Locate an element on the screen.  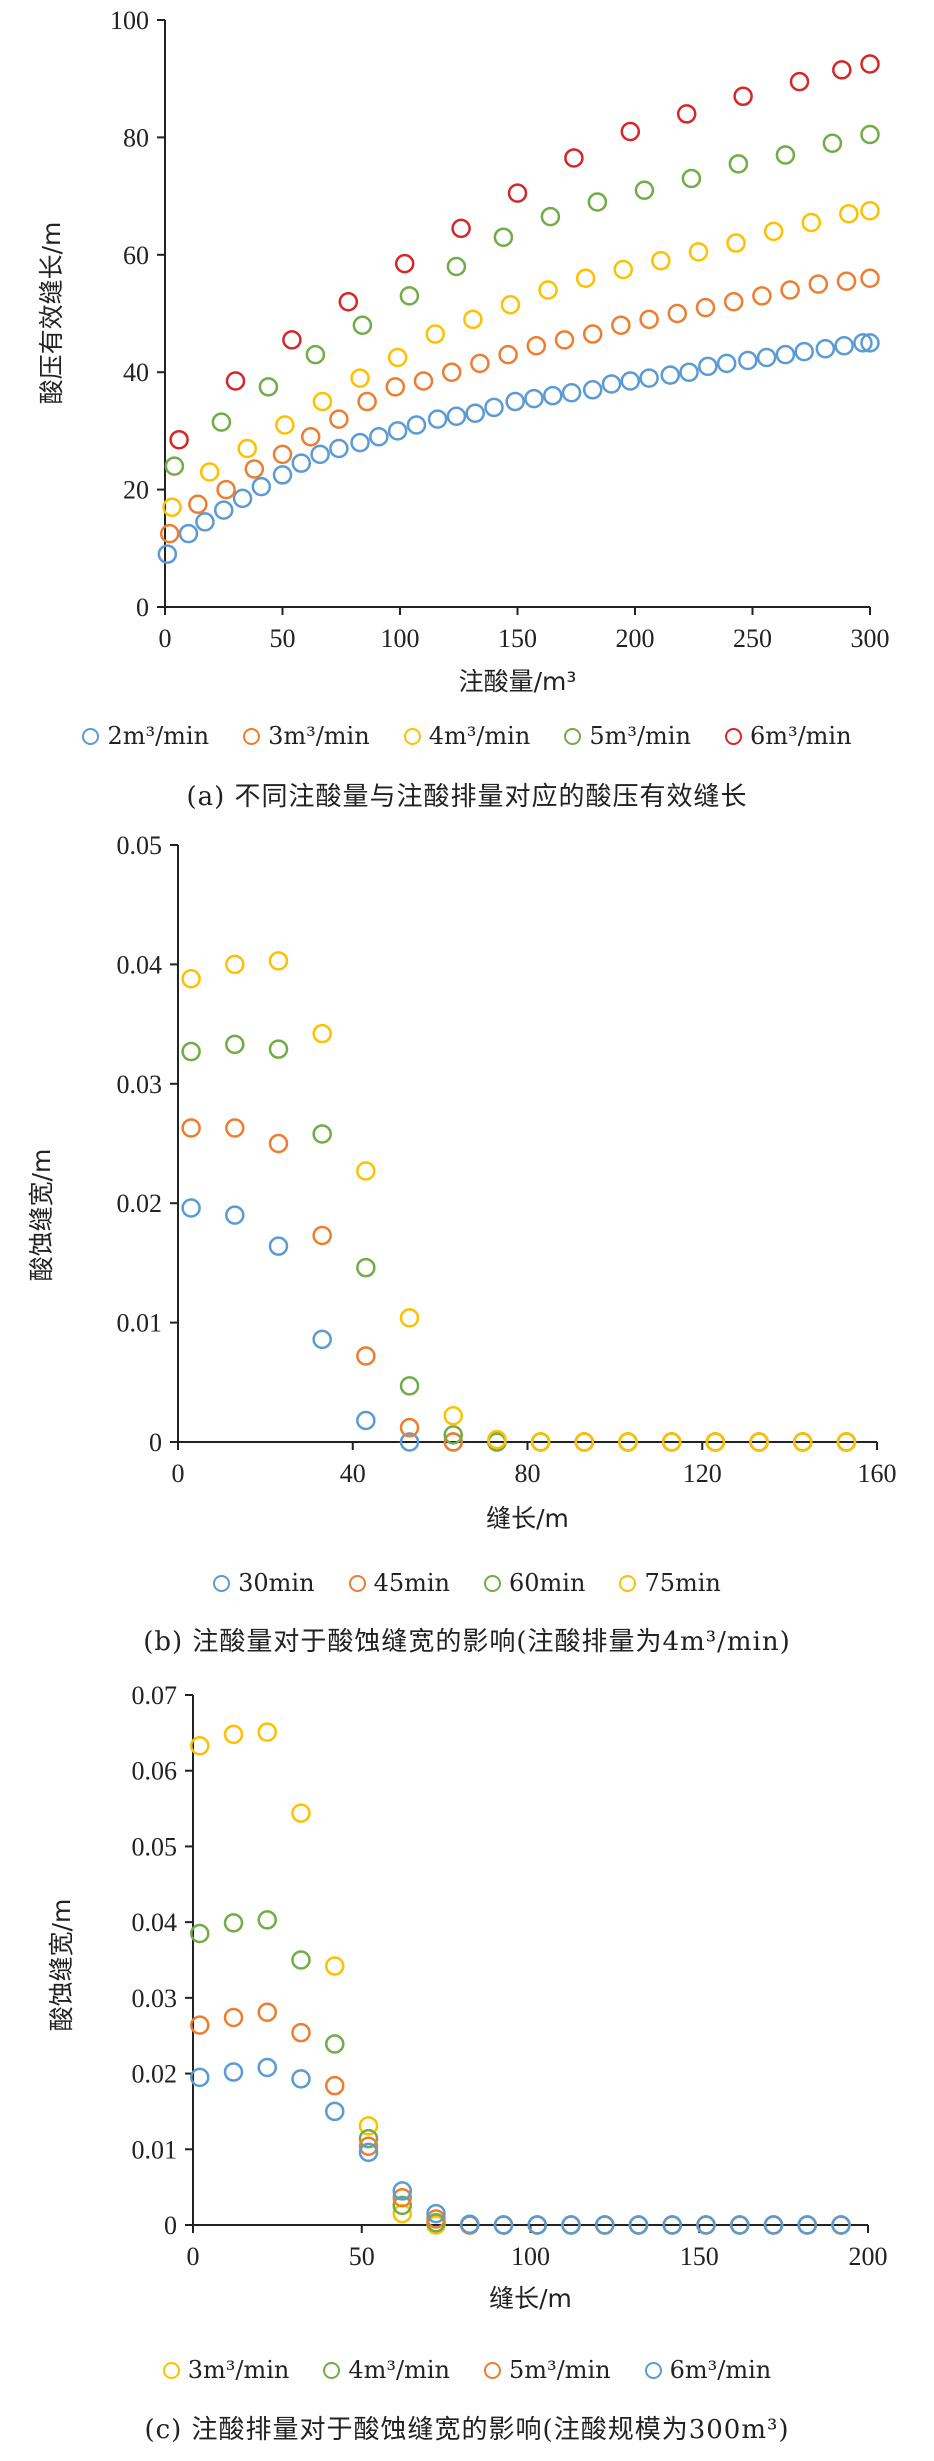
legend-label: 4m³/min is located at coordinates (399, 2370).